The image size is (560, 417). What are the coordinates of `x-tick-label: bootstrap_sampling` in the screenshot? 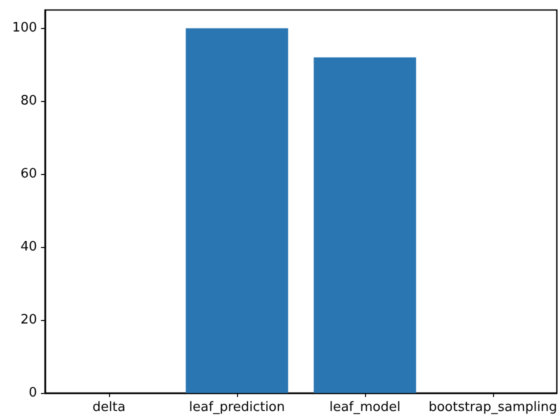 It's located at (493, 407).